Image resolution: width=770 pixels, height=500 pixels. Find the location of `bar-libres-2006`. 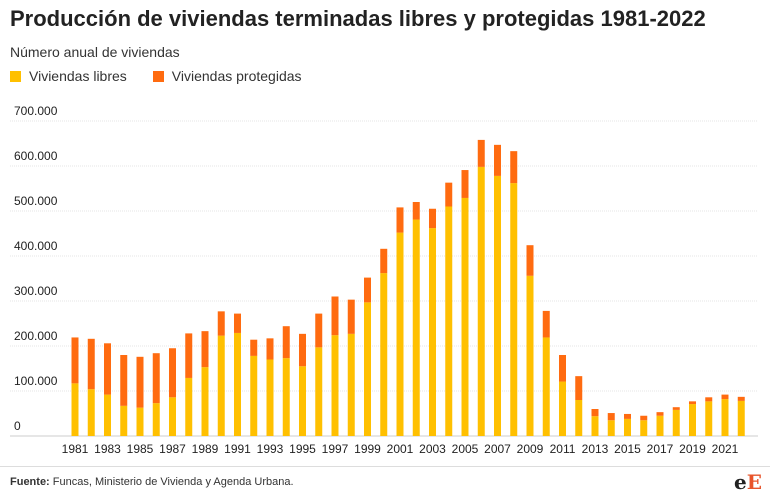

bar-libres-2006 is located at coordinates (481, 301).